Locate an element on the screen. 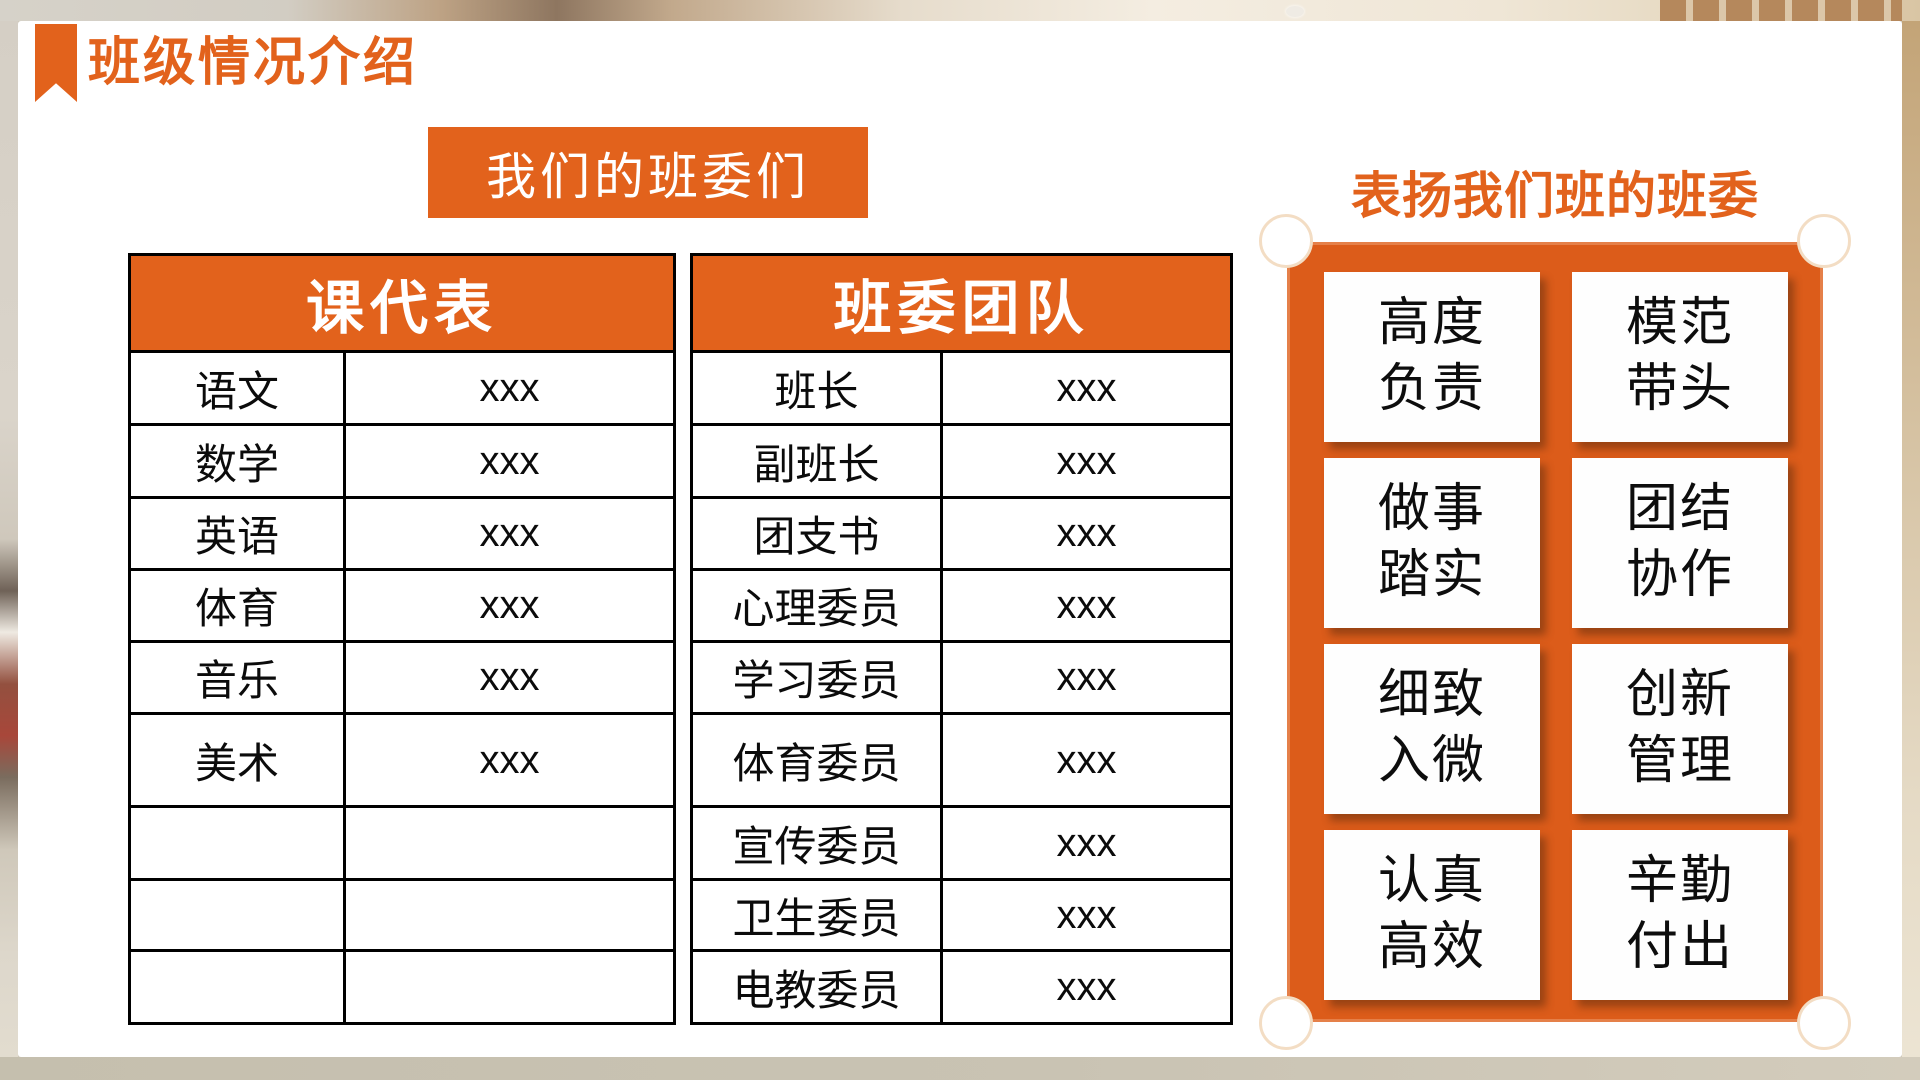  table-row: 体育委员 xxx is located at coordinates (962, 760).